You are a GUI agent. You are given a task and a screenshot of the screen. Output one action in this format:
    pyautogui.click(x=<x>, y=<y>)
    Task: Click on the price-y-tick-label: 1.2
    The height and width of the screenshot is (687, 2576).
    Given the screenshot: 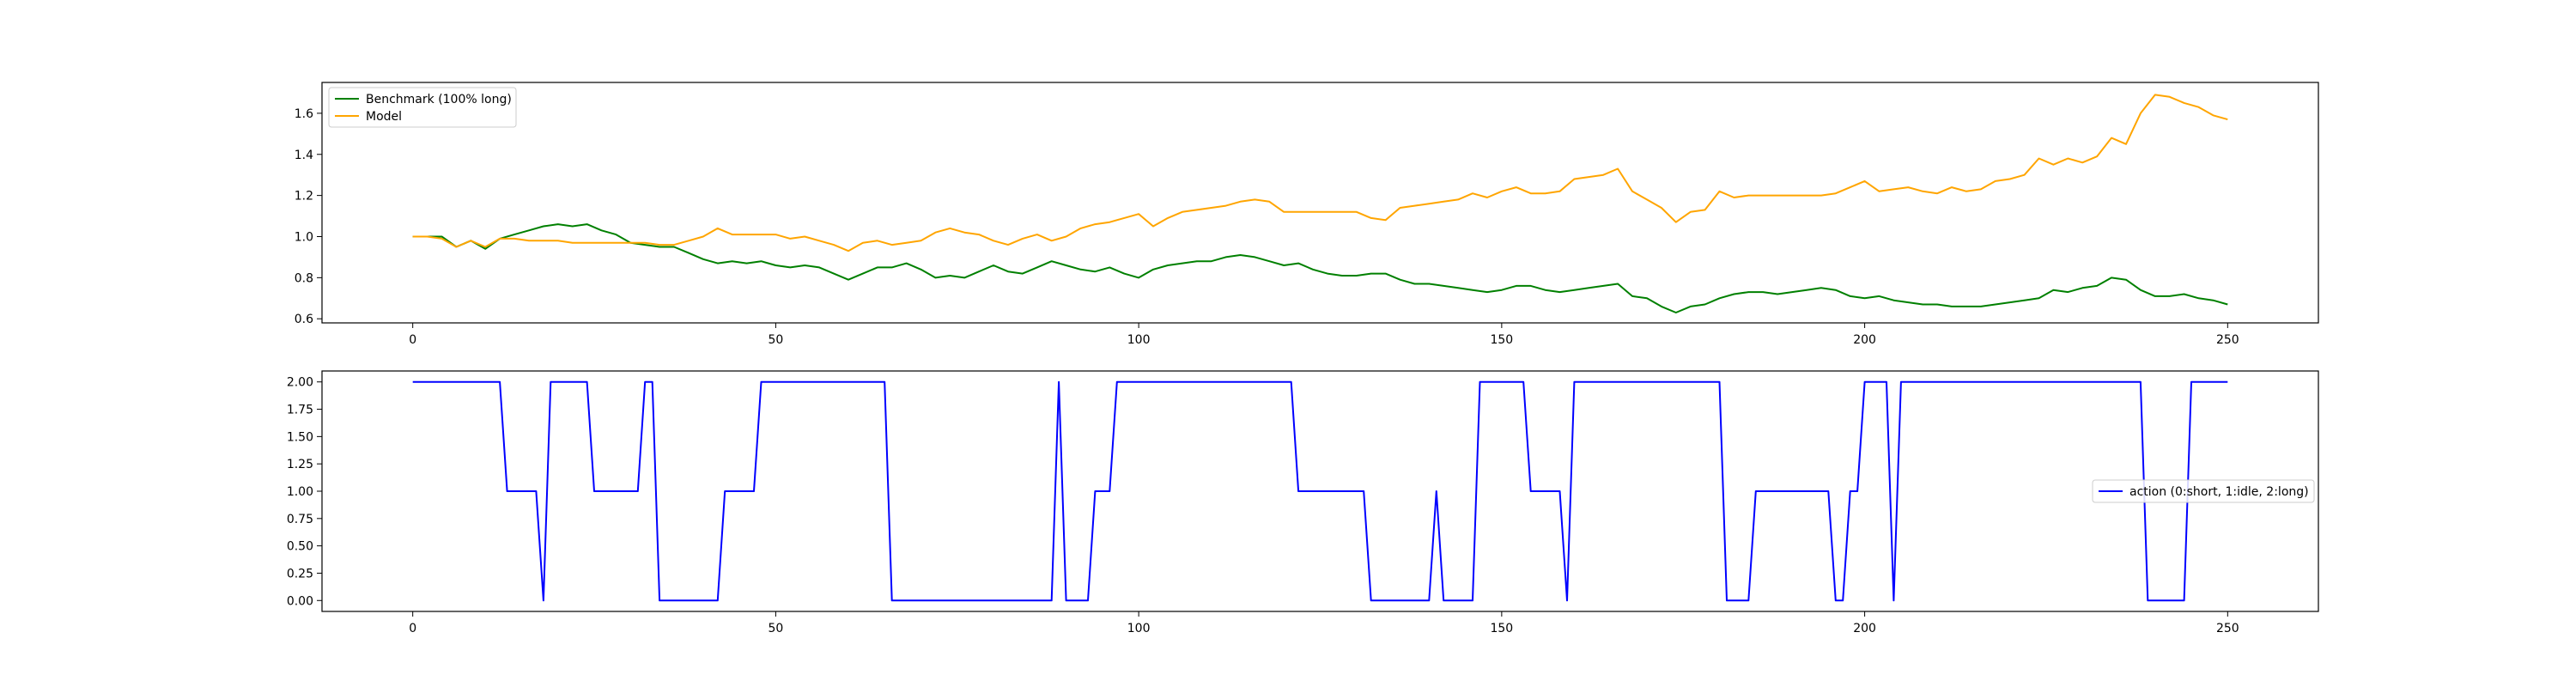 What is the action you would take?
    pyautogui.click(x=304, y=197)
    